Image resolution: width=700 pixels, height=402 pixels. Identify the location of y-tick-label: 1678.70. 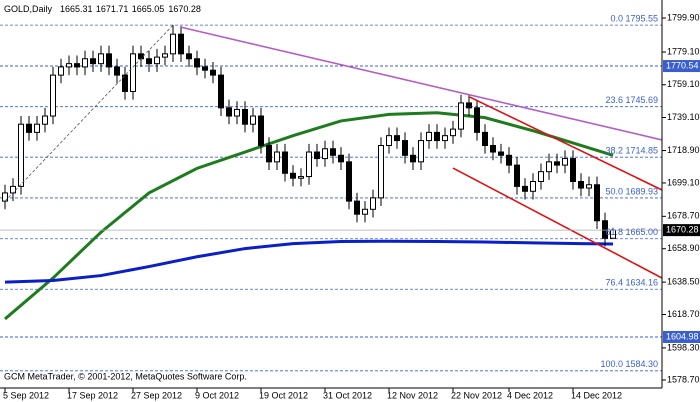
(683, 216).